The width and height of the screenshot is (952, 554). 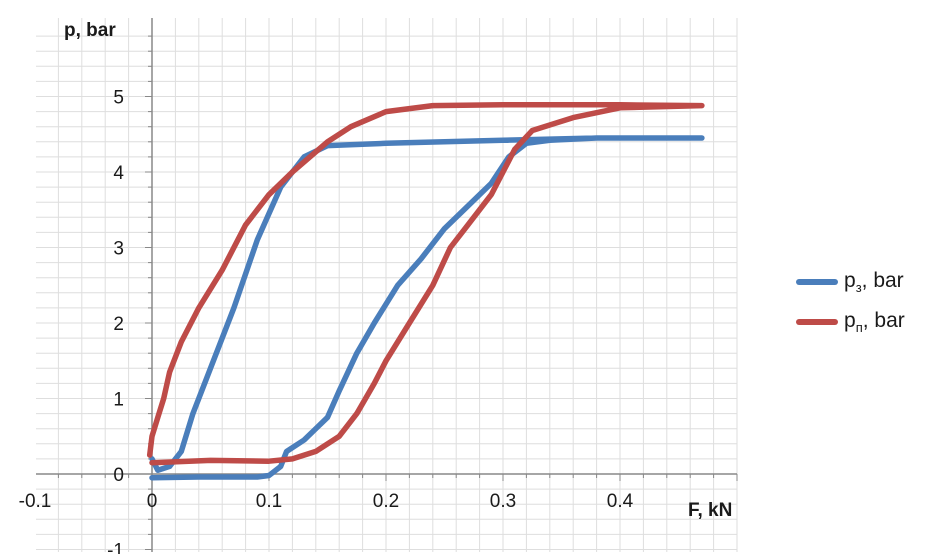 I want to click on legend: pз, bar pп, bar, so click(x=850, y=302).